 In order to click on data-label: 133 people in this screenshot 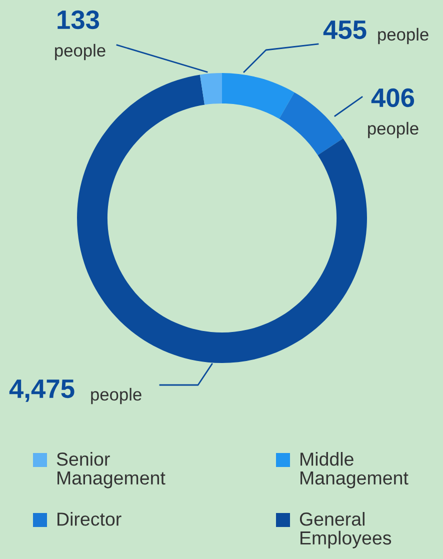, I will do `click(80, 35)`.